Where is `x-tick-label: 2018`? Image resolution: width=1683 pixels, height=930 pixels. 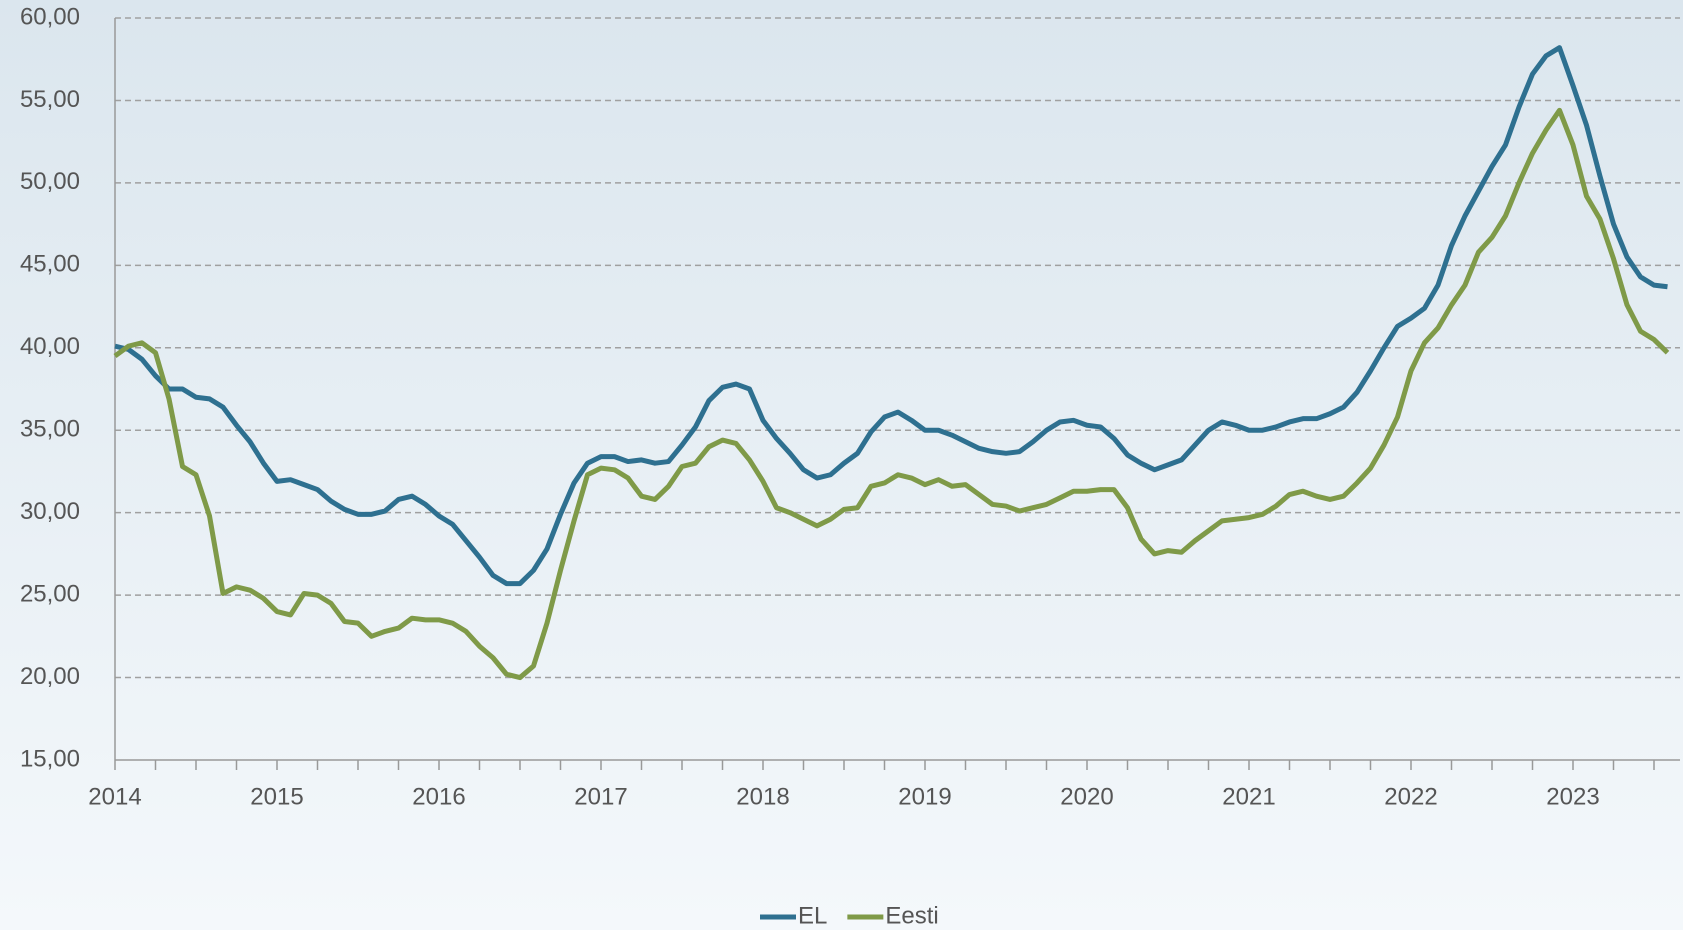
x-tick-label: 2018 is located at coordinates (762, 796).